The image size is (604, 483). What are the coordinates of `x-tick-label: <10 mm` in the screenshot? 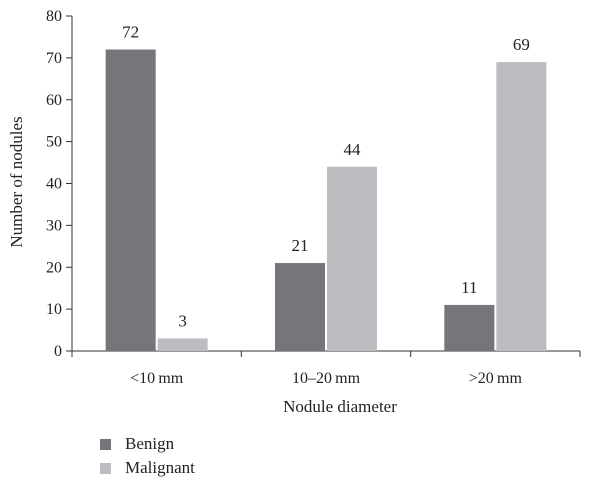 It's located at (157, 378).